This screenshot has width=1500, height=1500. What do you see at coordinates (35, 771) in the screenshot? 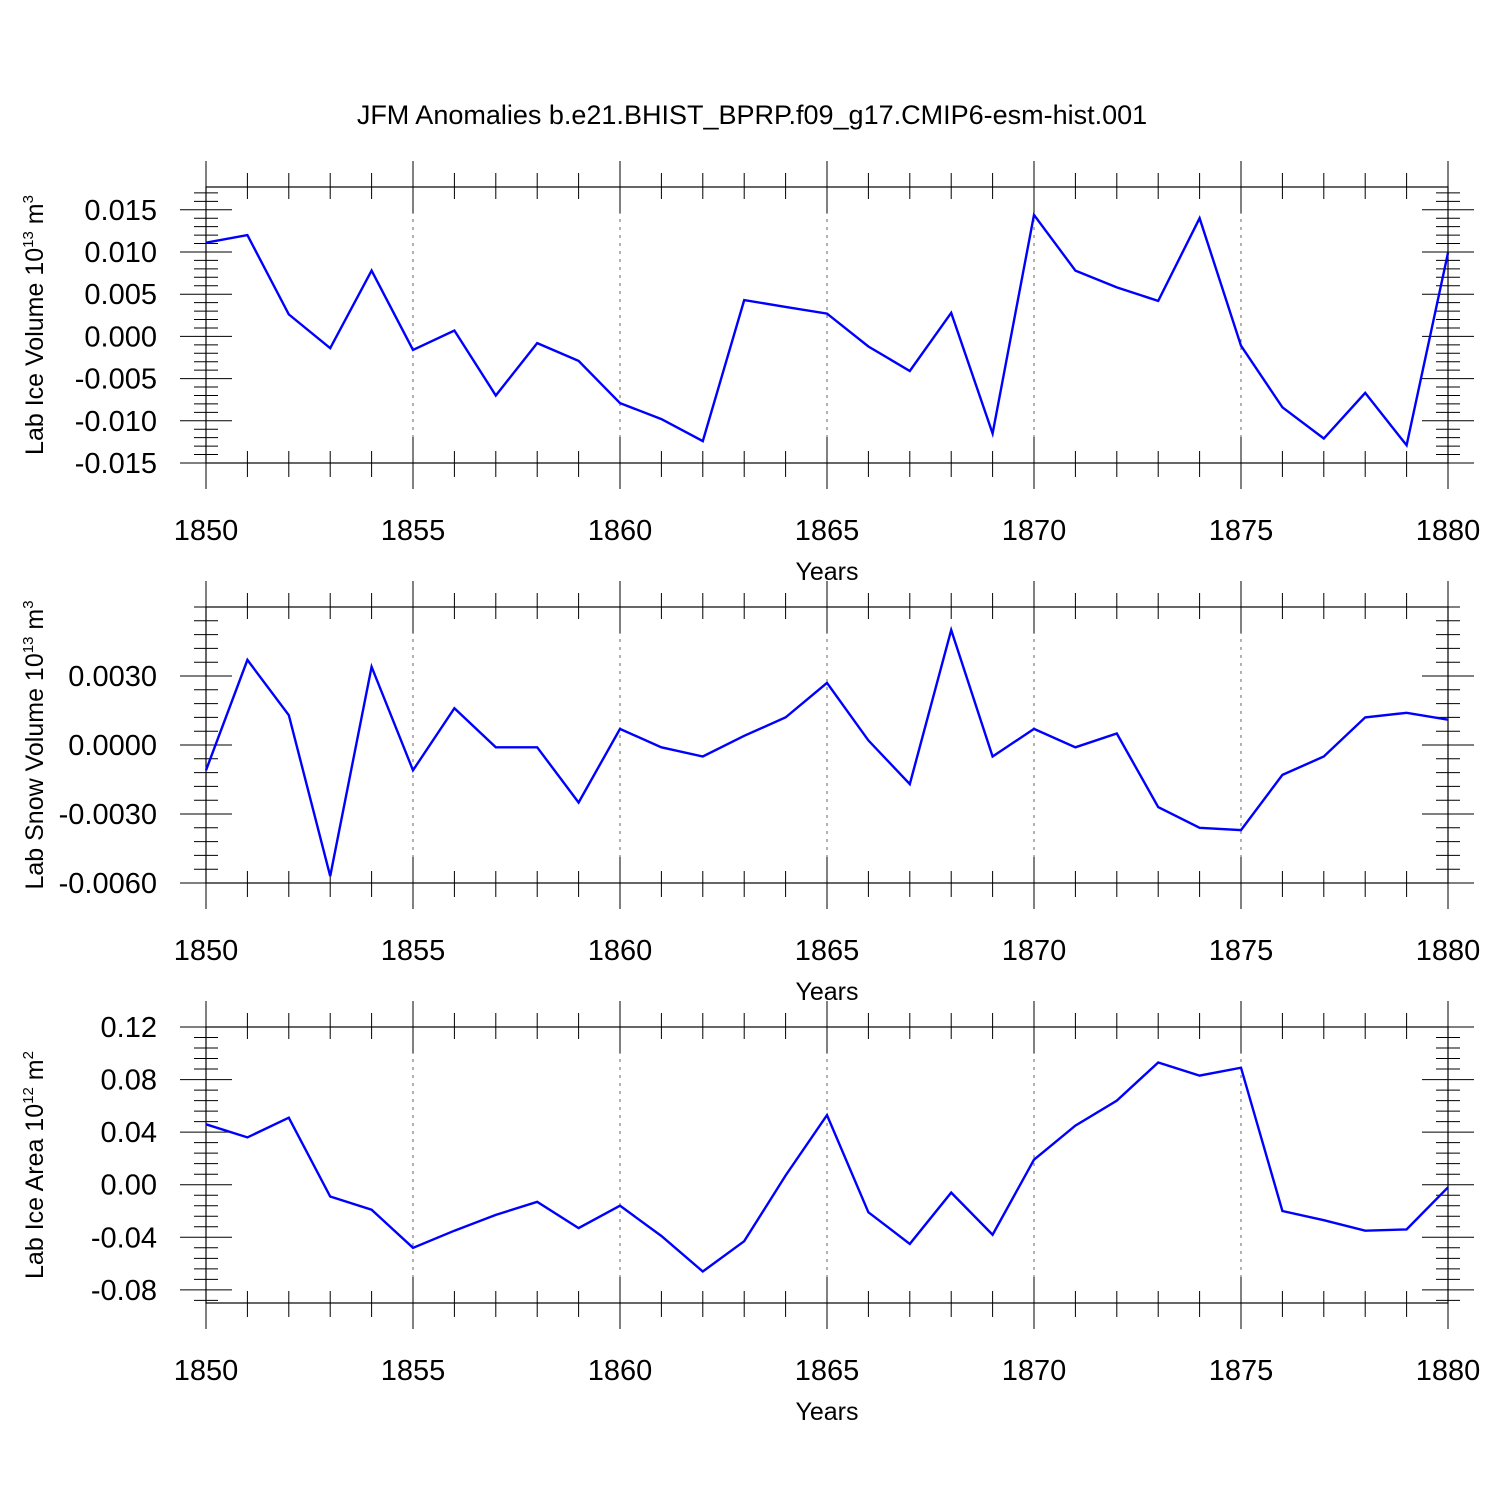
I see `y-axis-label-part: Lab Snow Volume 10` at bounding box center [35, 771].